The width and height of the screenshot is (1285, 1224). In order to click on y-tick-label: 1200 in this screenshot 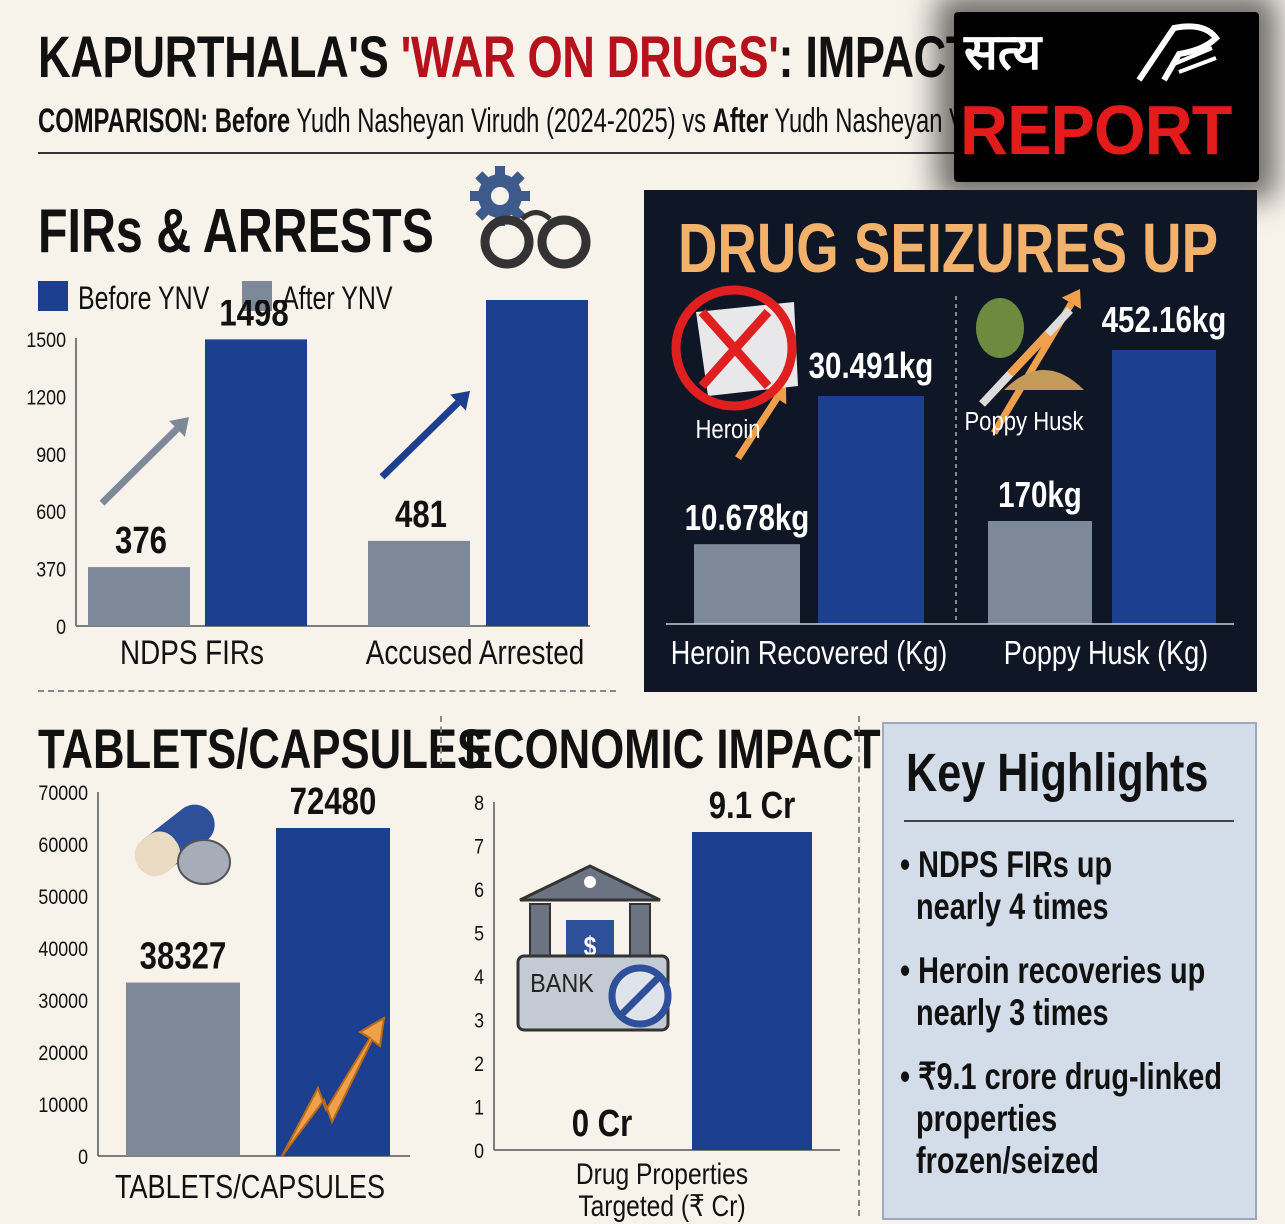, I will do `click(46, 398)`.